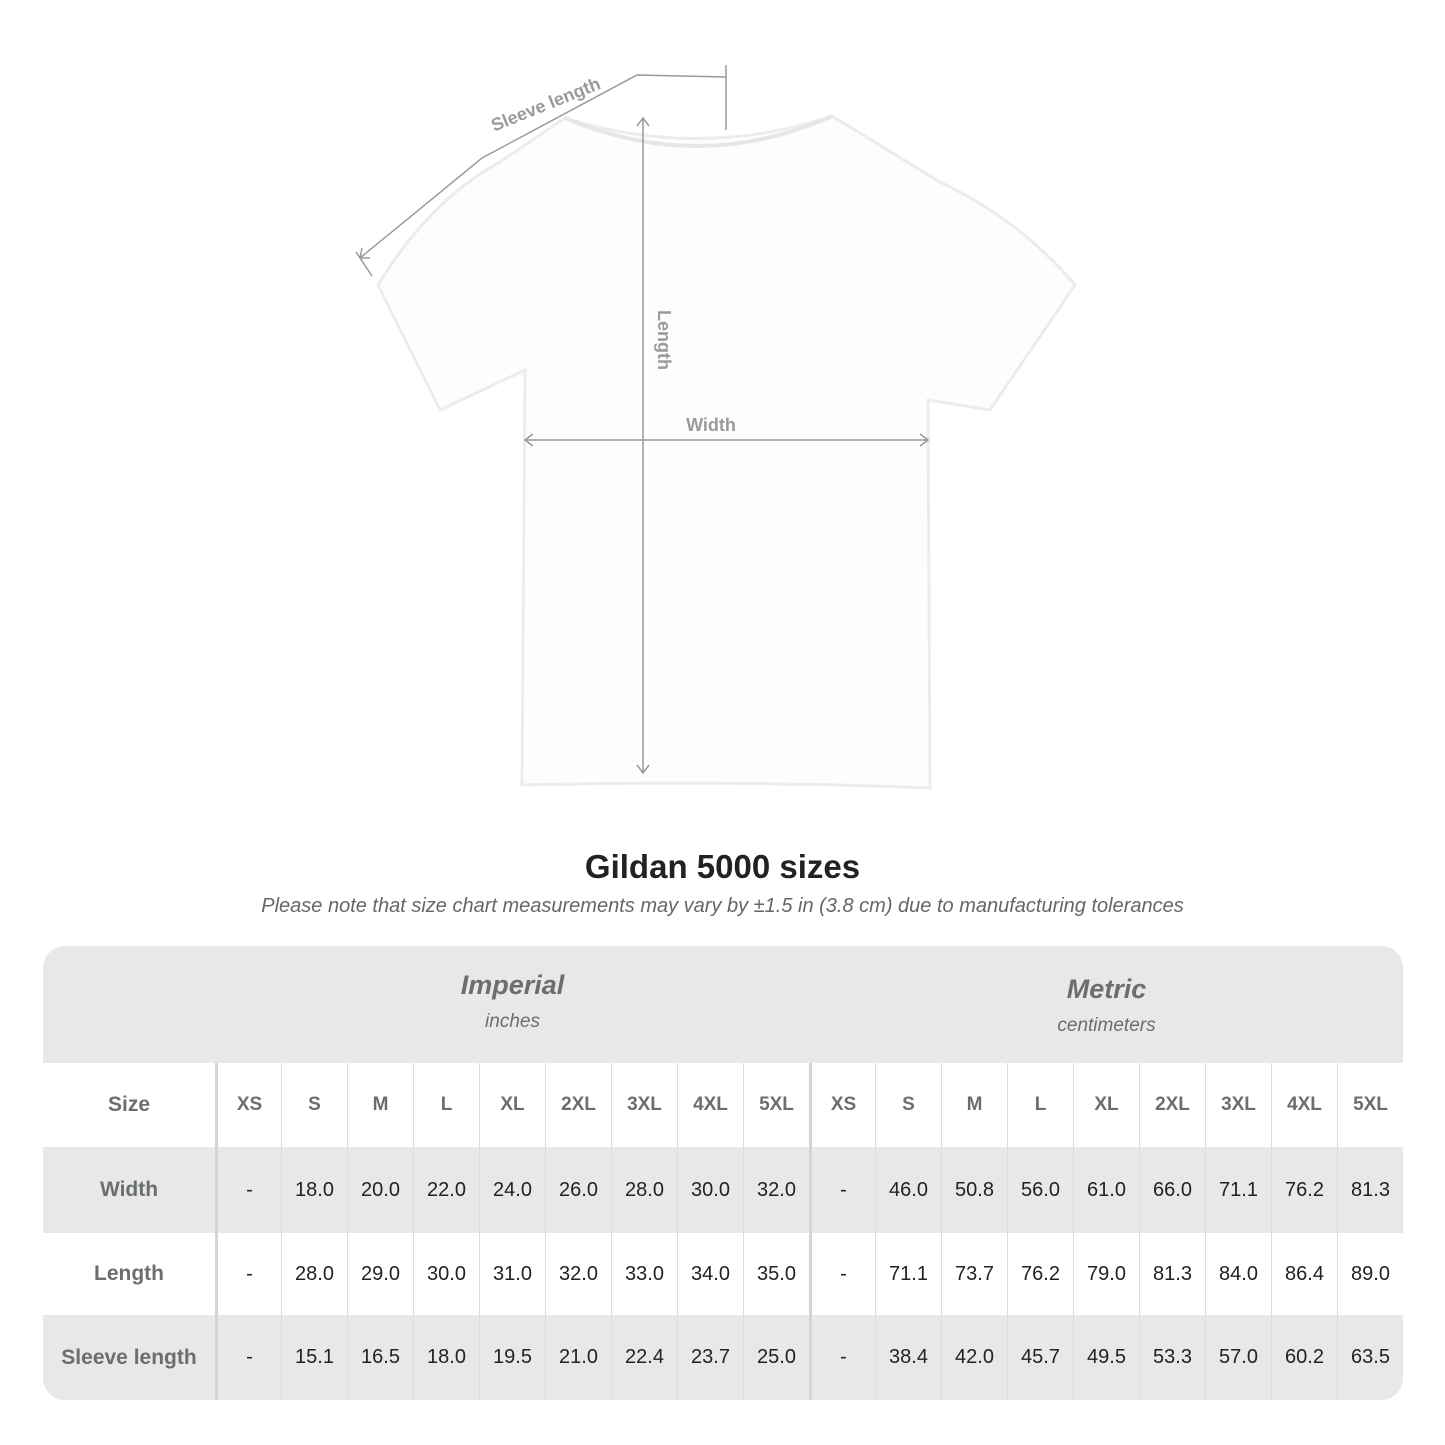  I want to click on imperial-value-cell: 19.5, so click(512, 1357).